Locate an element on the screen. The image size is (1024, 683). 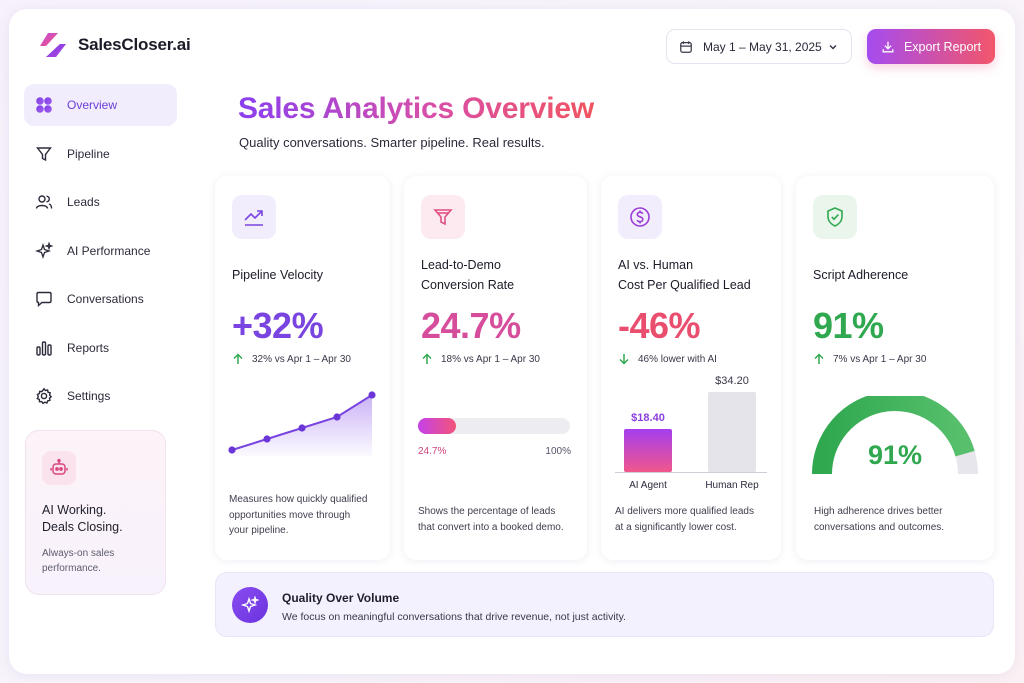
gauge-fill is located at coordinates (893, 435).